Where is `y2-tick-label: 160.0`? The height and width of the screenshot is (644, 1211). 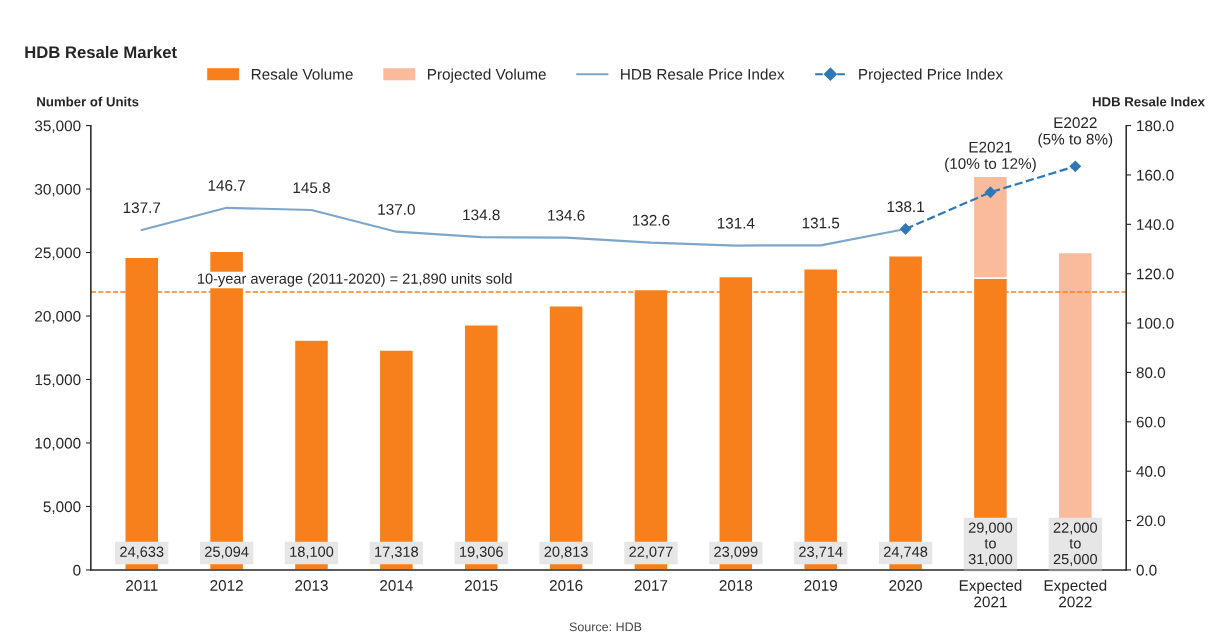
y2-tick-label: 160.0 is located at coordinates (1155, 175).